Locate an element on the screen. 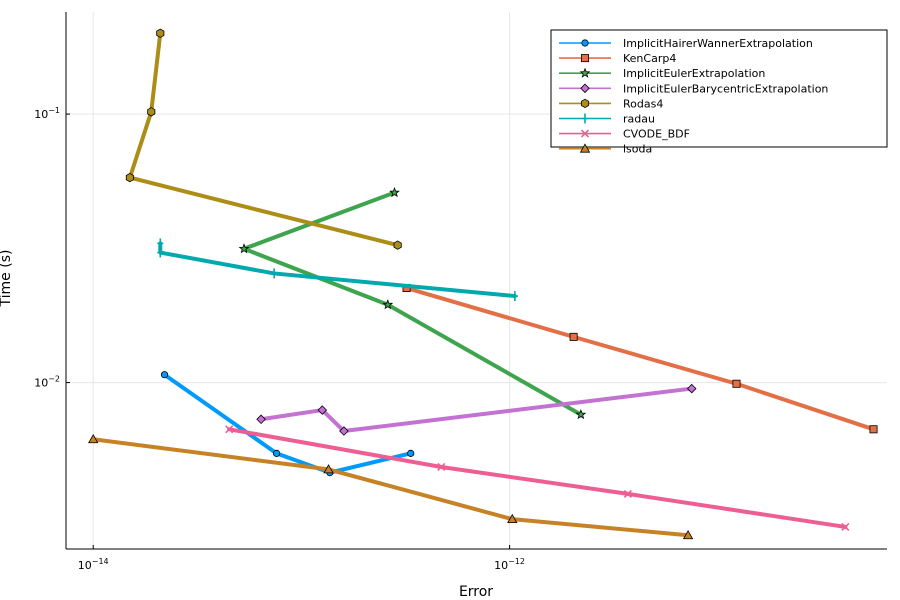 The image size is (900, 600). legend-entry: Rodas4 is located at coordinates (611, 103).